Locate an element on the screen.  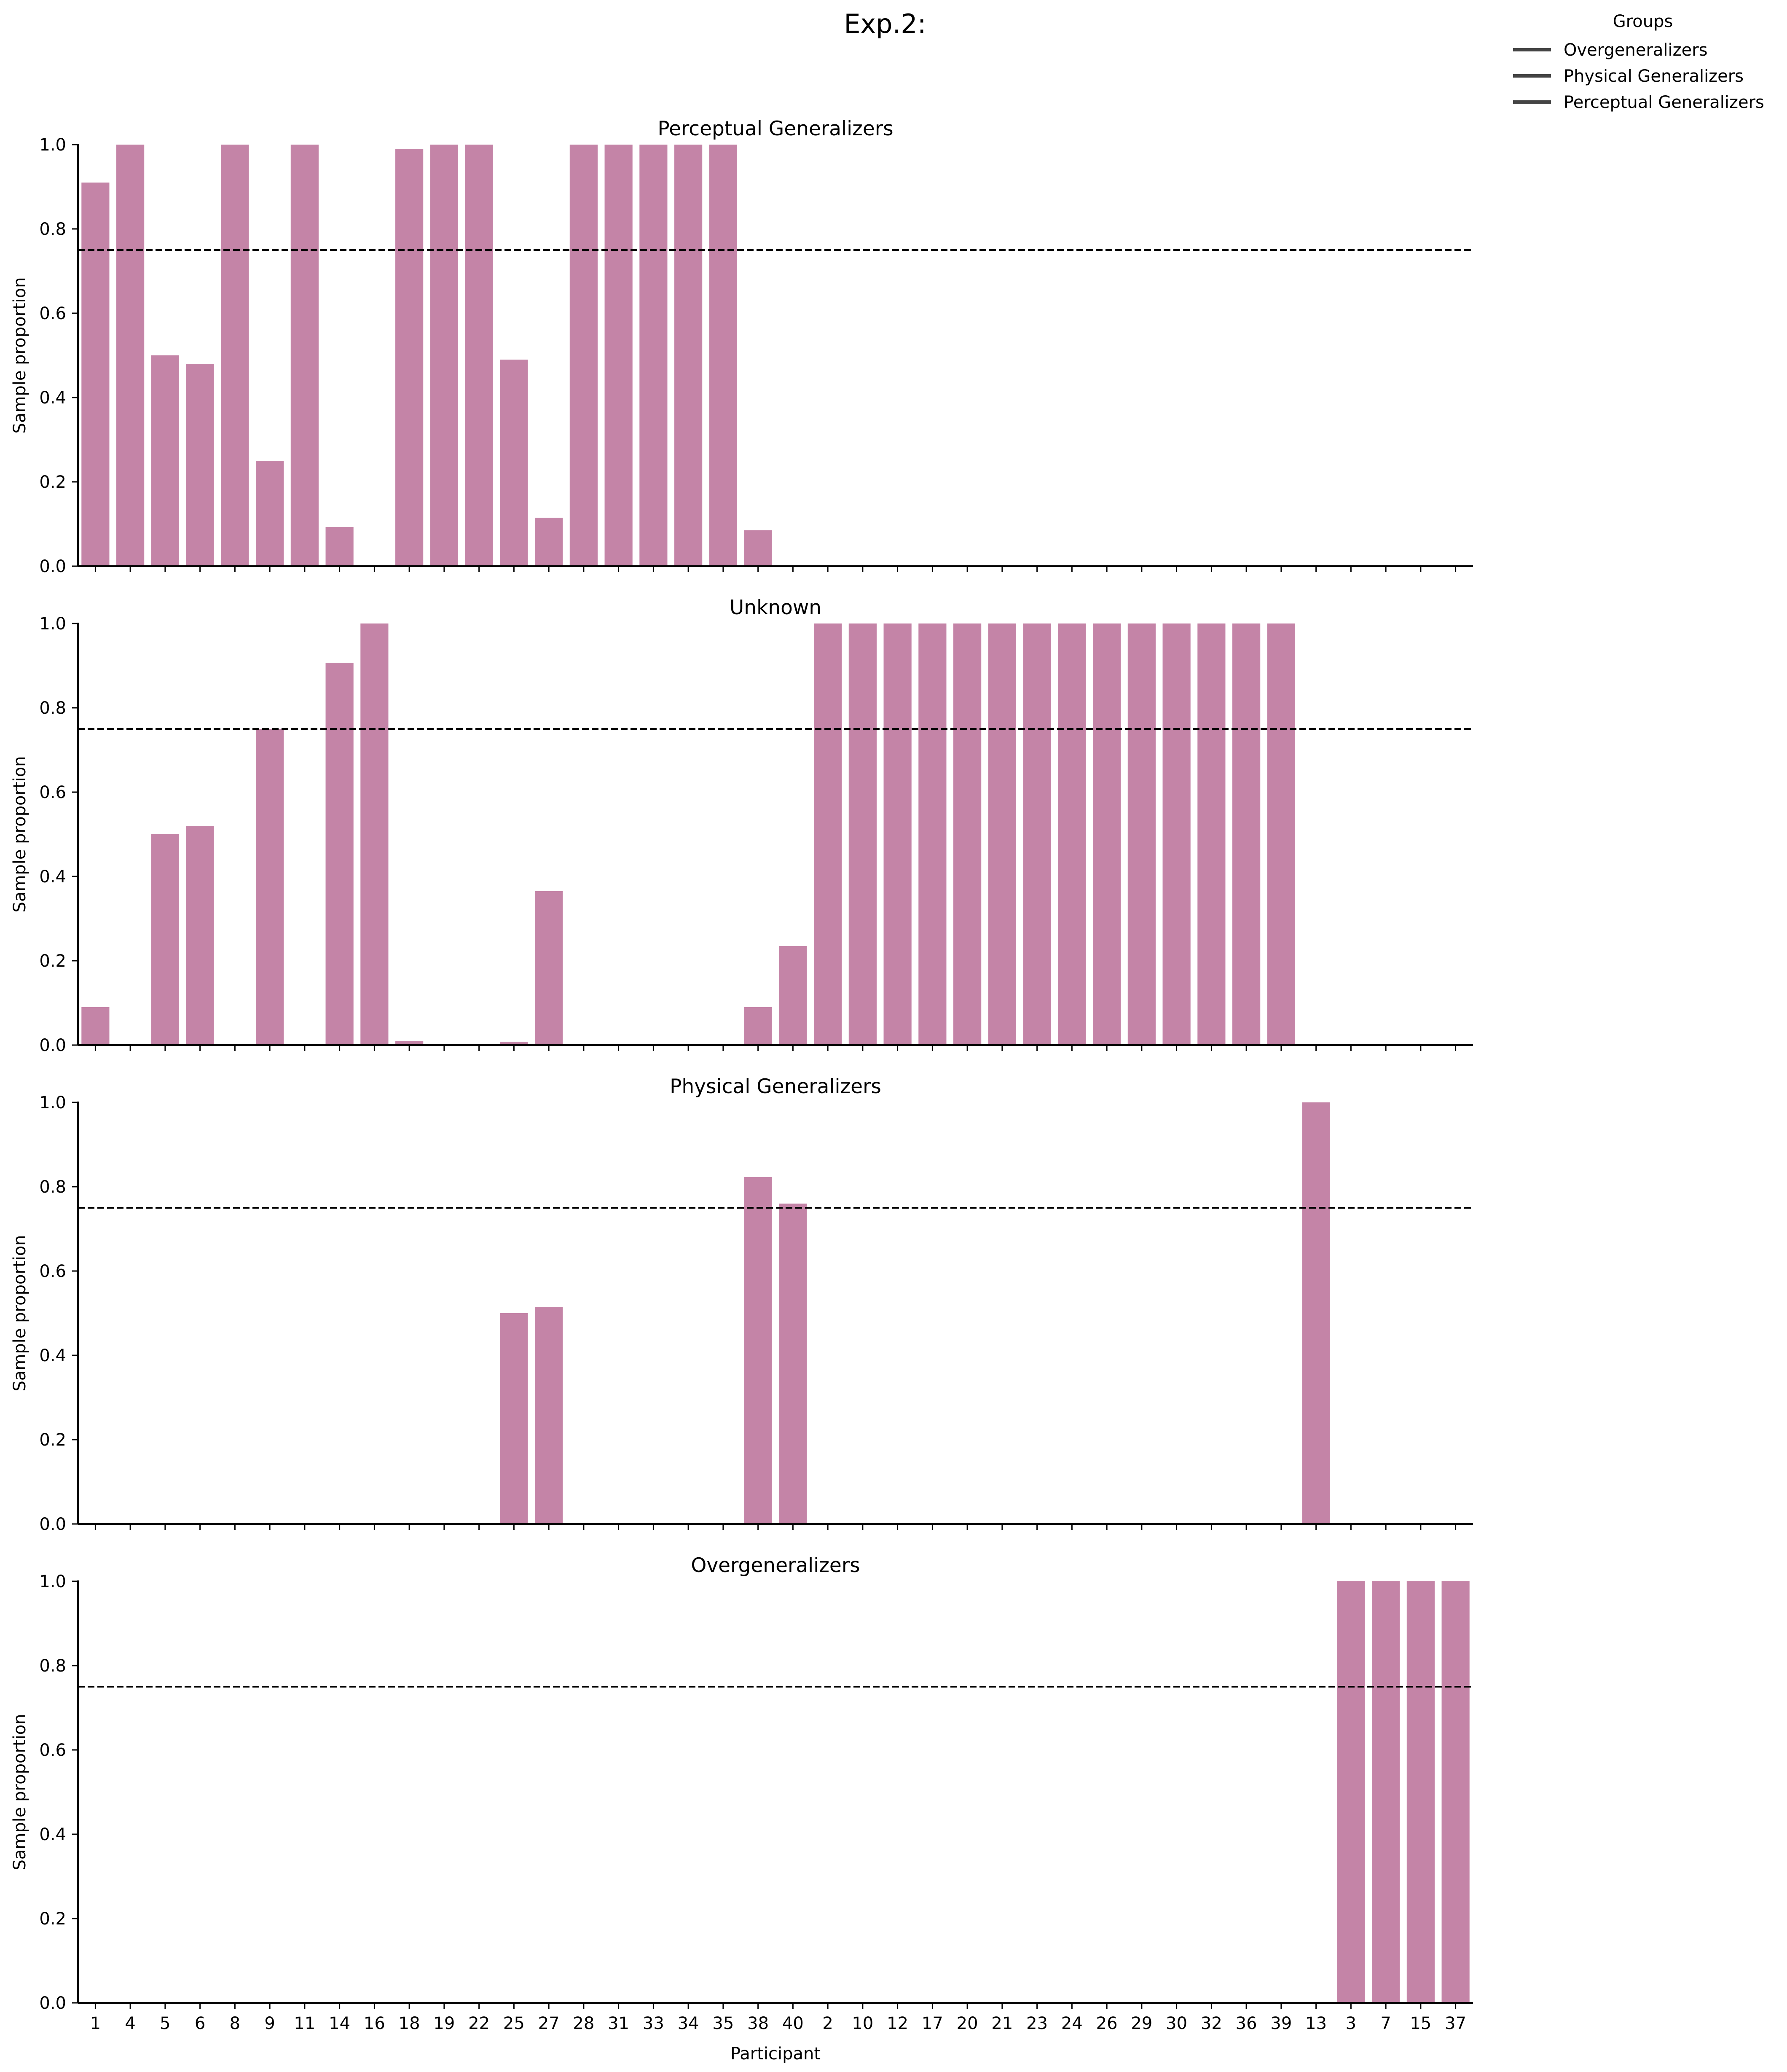
x-tick-label-27: 27 is located at coordinates (549, 2023).